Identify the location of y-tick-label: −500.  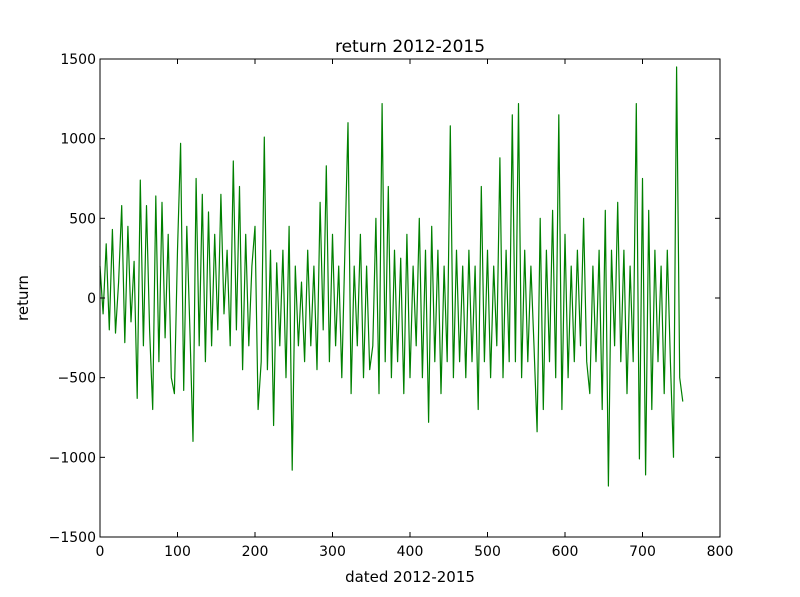
(77, 379).